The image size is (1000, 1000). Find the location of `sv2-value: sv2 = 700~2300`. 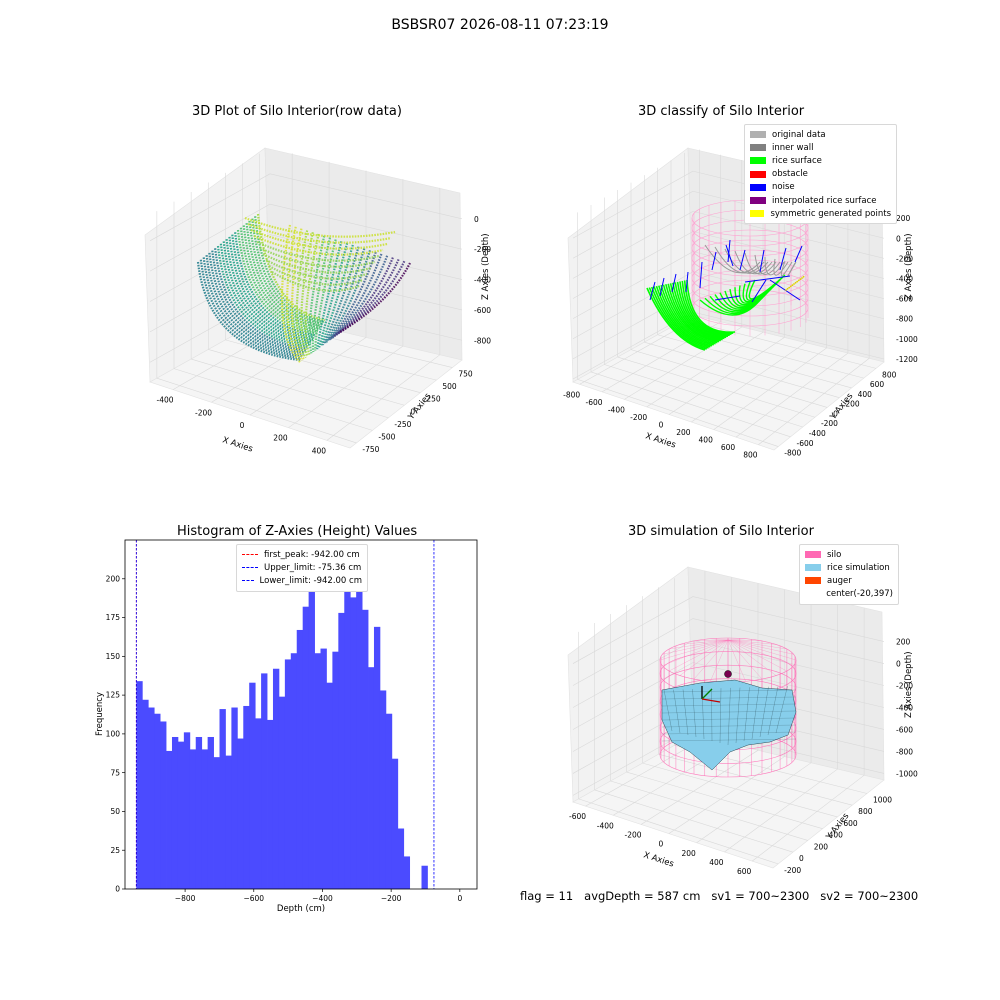

sv2-value: sv2 = 700~2300 is located at coordinates (869, 896).